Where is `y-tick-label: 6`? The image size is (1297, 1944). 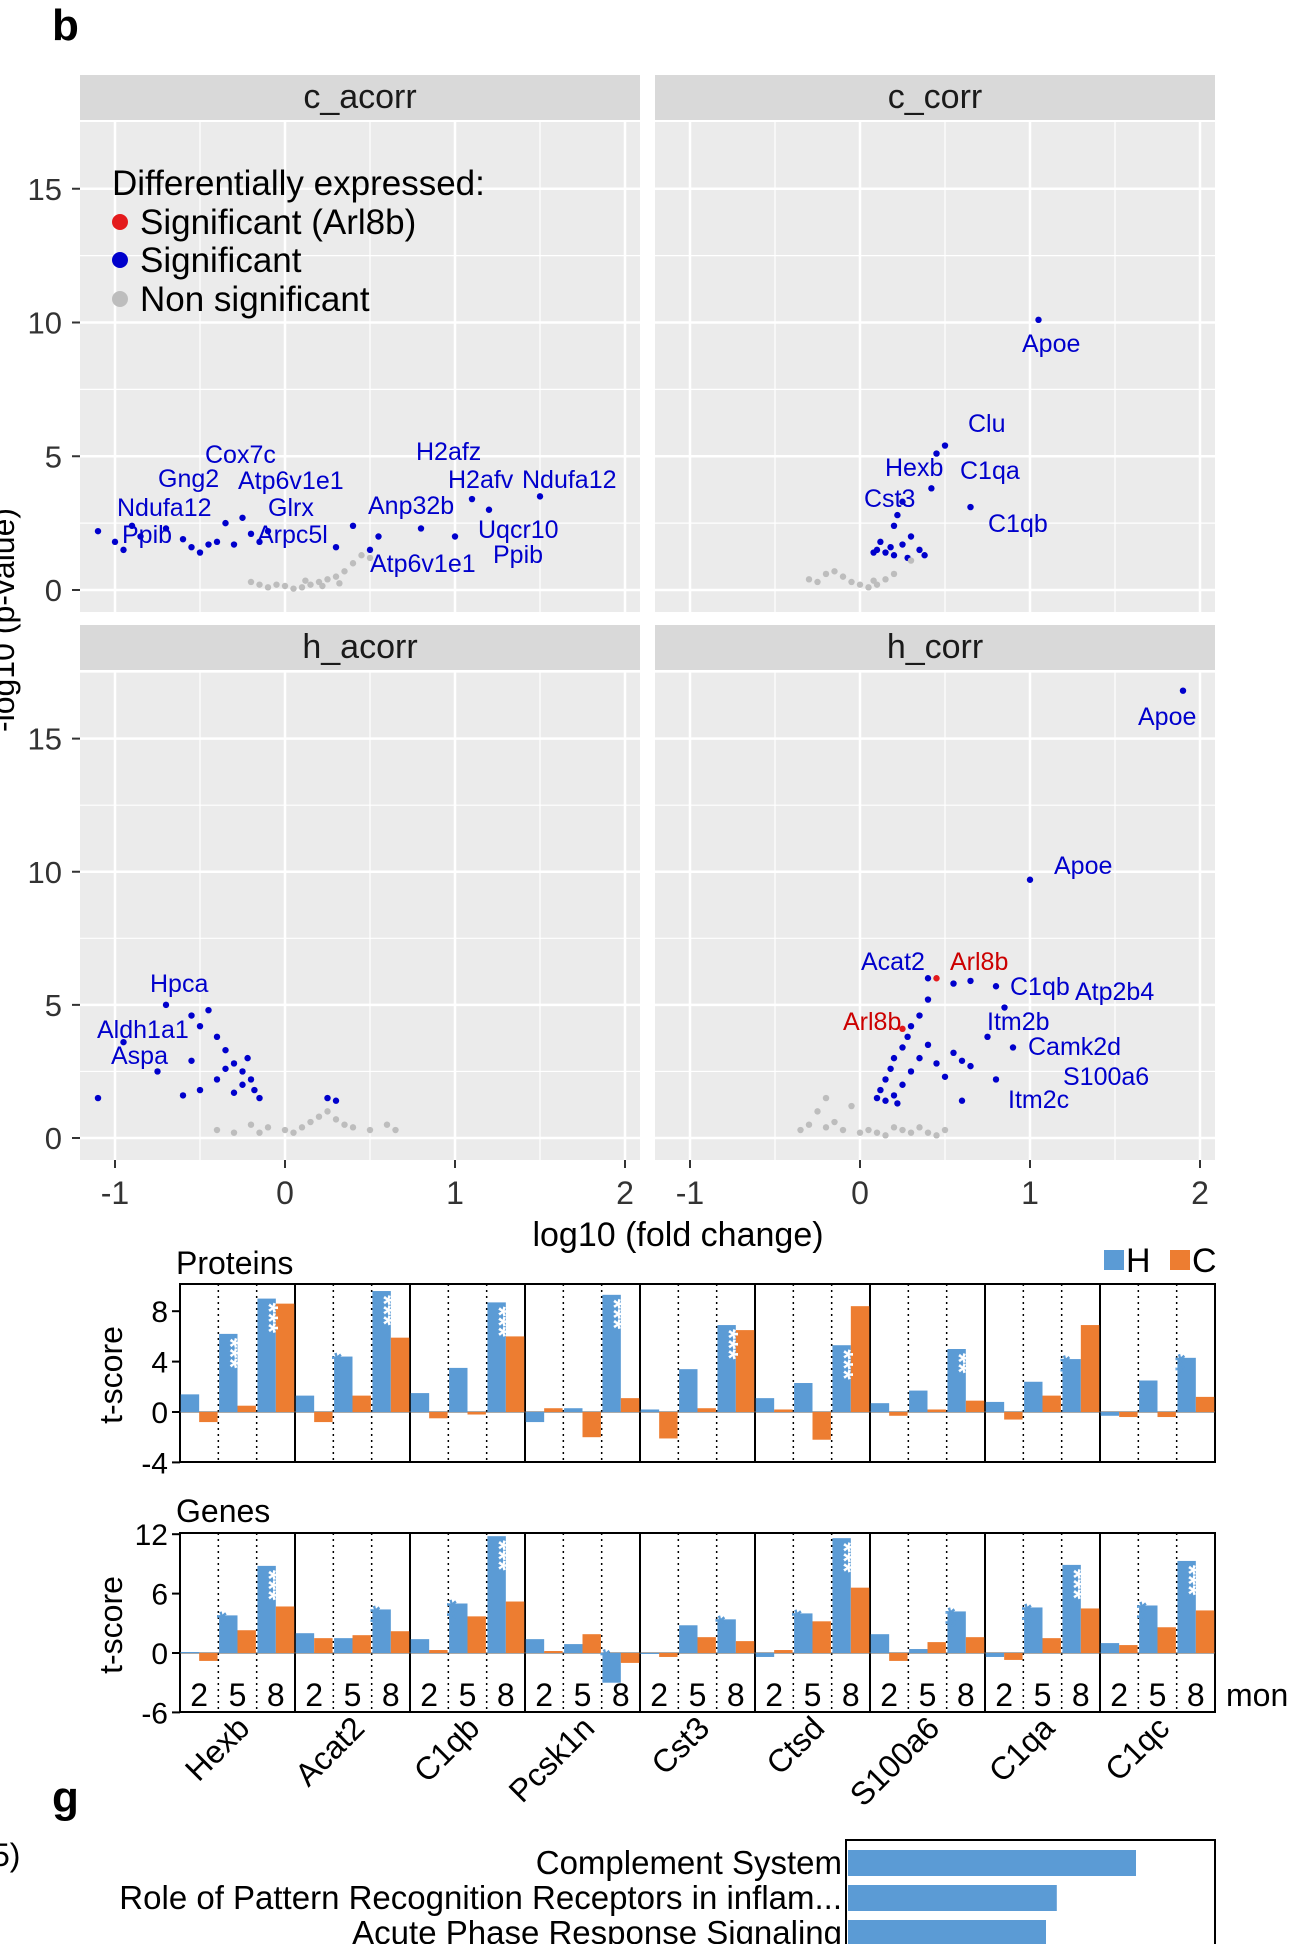
y-tick-label: 6 is located at coordinates (159, 1595).